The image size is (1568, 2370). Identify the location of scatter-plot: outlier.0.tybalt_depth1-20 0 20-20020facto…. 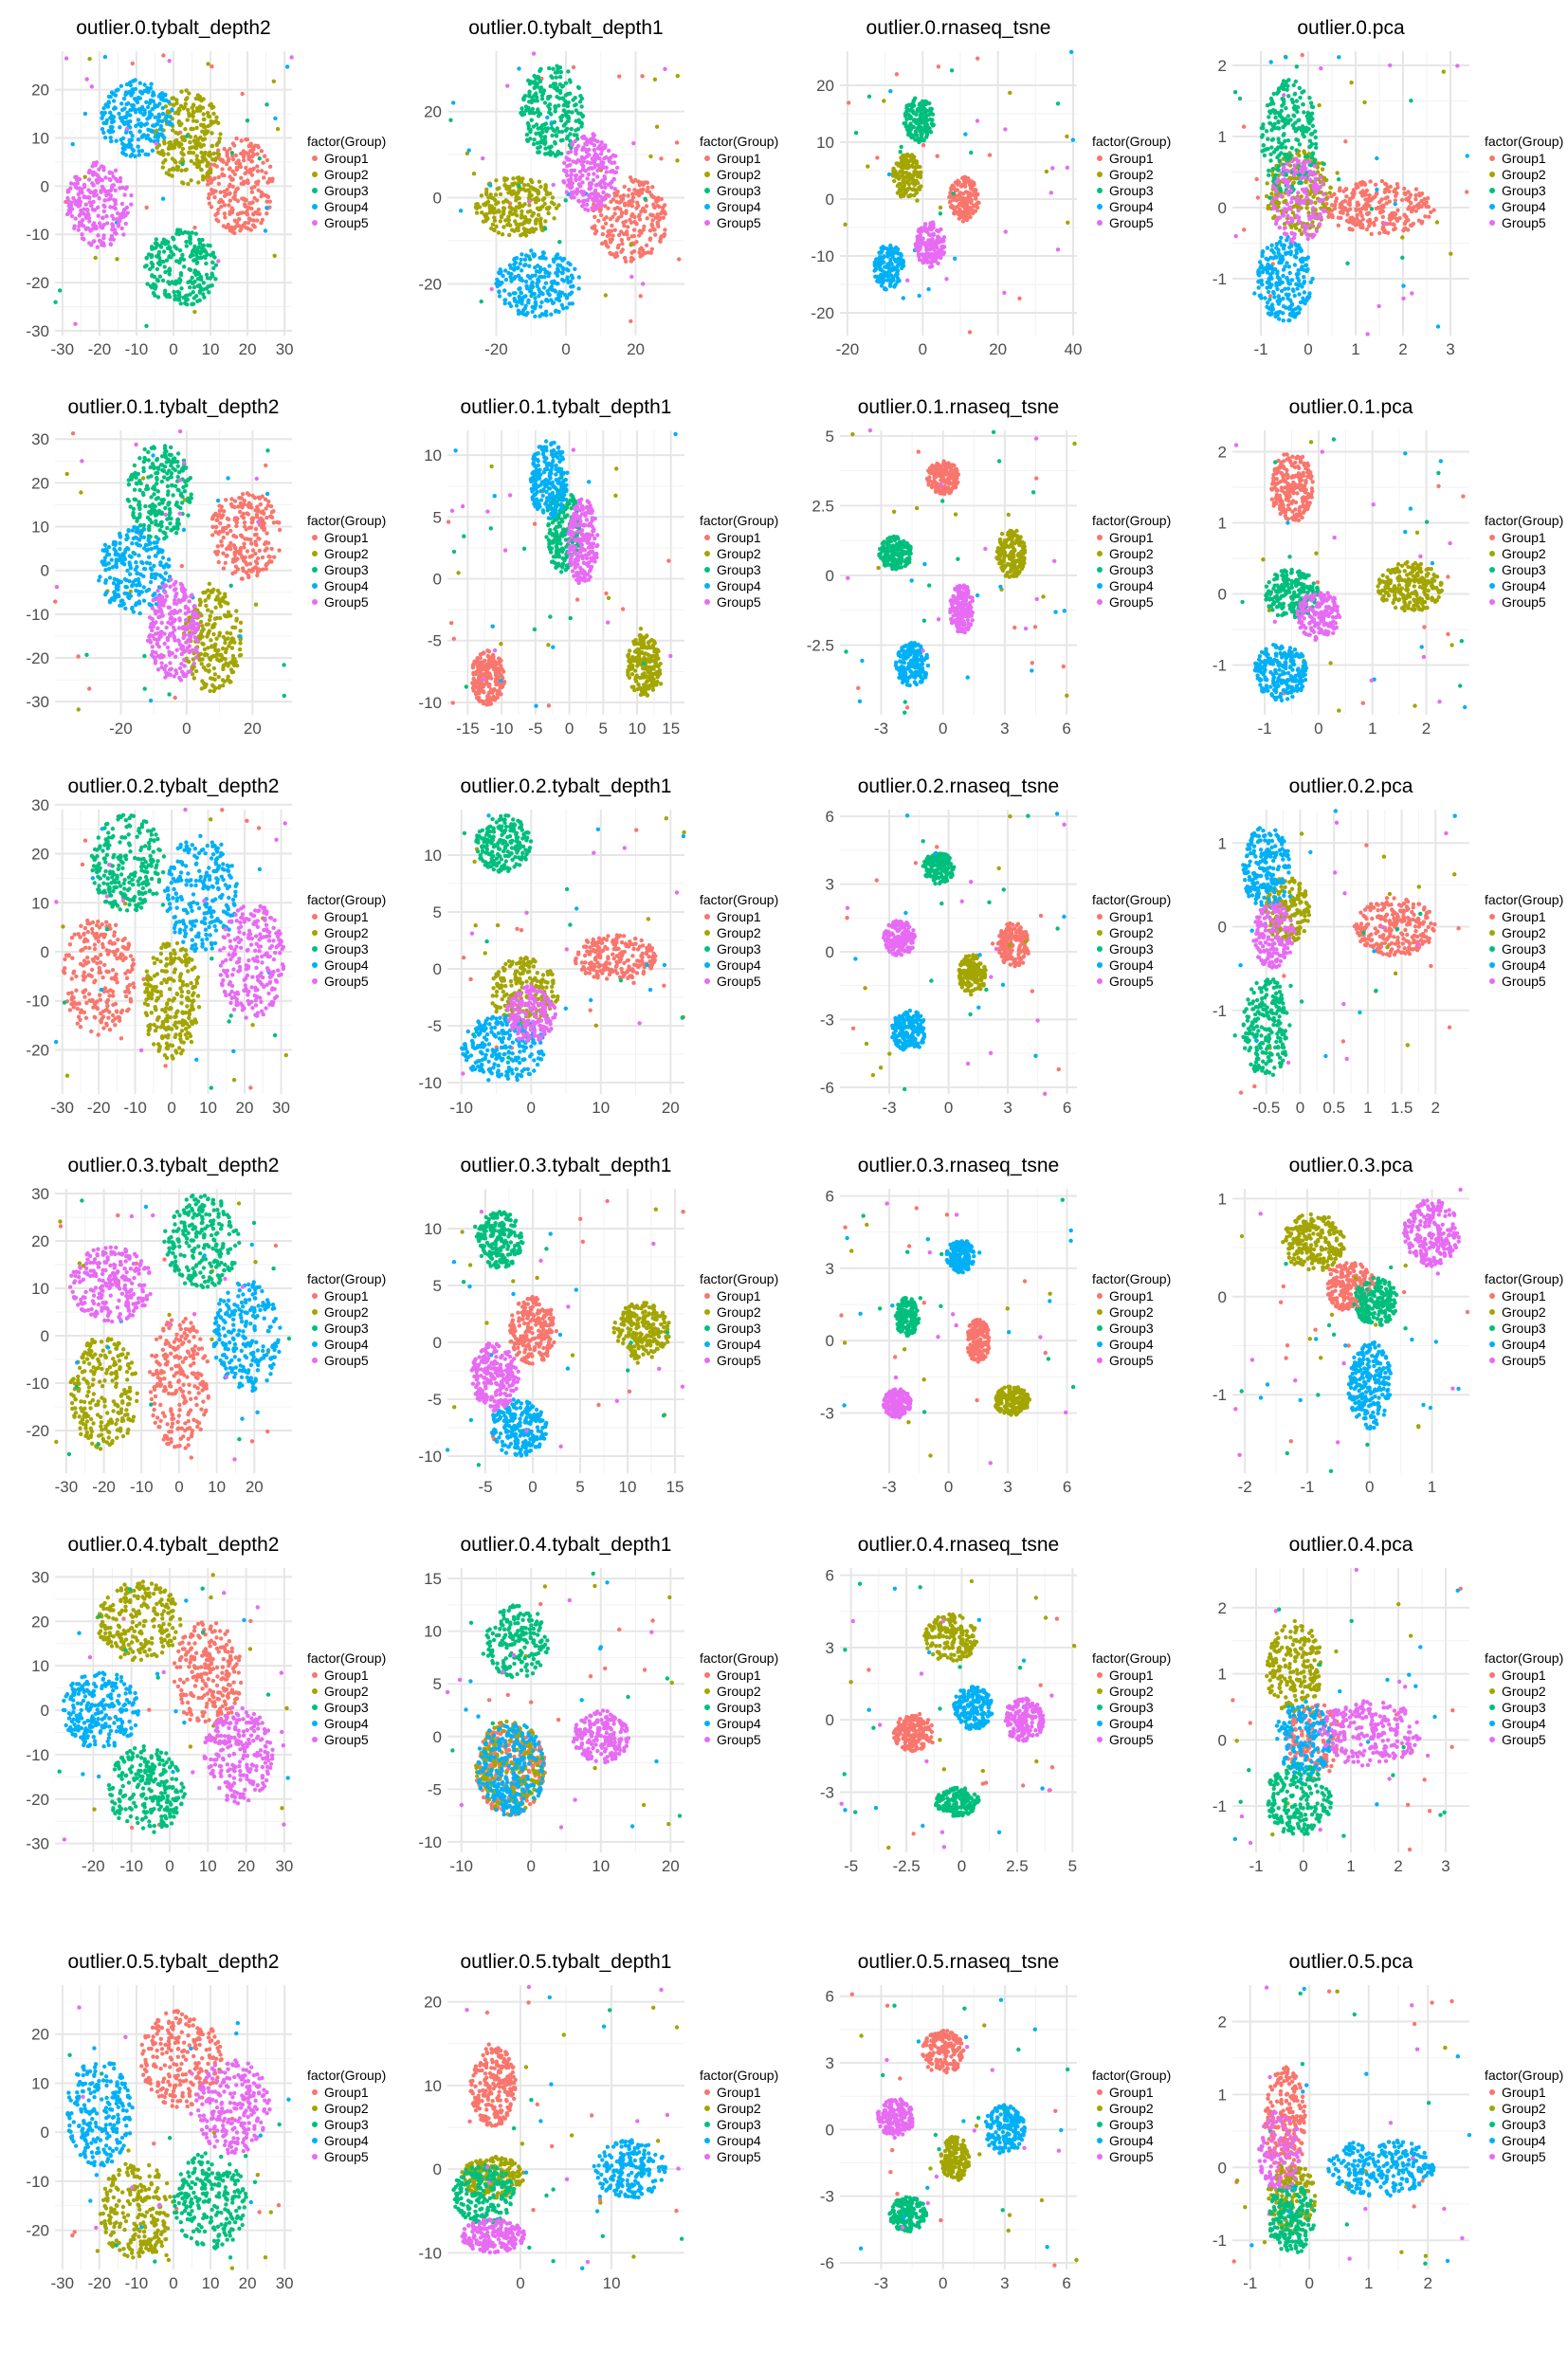
(598, 187).